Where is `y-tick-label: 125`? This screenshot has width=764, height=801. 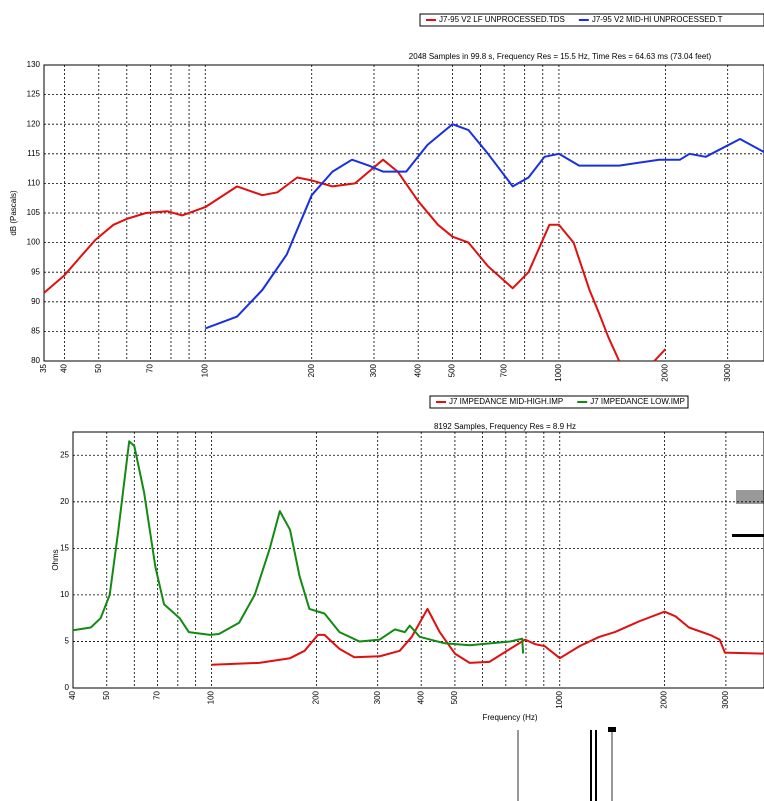
y-tick-label: 125 is located at coordinates (34, 94).